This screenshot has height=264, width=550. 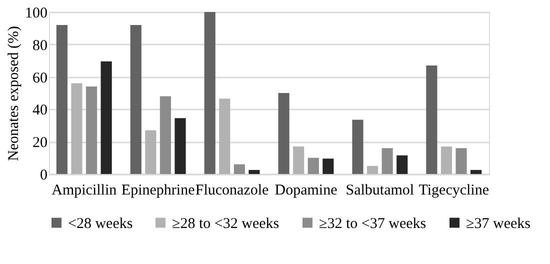 I want to click on legend-label: ≥28 to <32 weeks, so click(x=226, y=224).